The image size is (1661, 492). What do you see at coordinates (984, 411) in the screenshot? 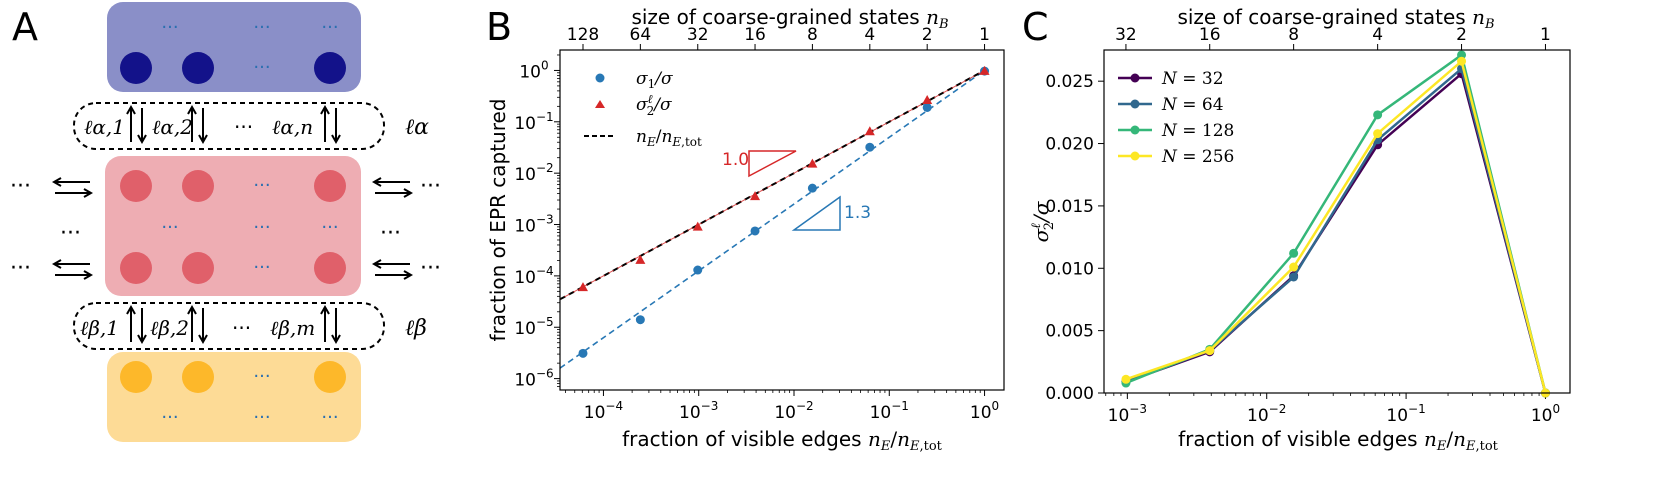
I see `x-tick-label: 10⁰` at bounding box center [984, 411].